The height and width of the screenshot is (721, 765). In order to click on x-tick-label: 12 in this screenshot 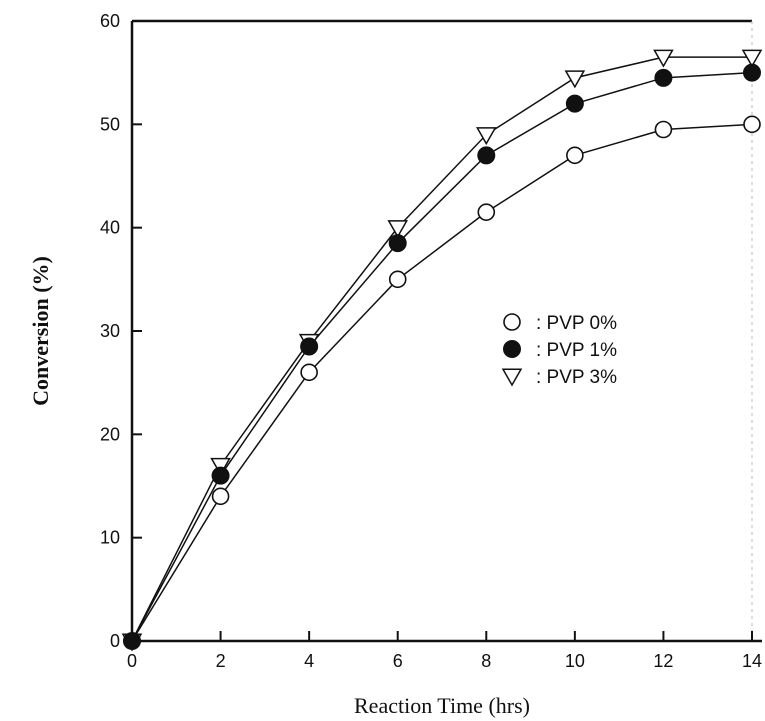, I will do `click(663, 661)`.